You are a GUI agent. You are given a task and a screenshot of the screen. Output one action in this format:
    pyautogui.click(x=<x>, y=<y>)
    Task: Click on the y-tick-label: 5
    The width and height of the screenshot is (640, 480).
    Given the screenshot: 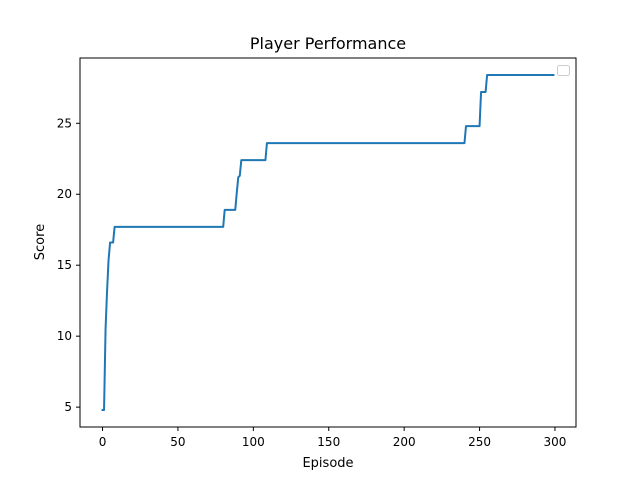 What is the action you would take?
    pyautogui.click(x=68, y=407)
    